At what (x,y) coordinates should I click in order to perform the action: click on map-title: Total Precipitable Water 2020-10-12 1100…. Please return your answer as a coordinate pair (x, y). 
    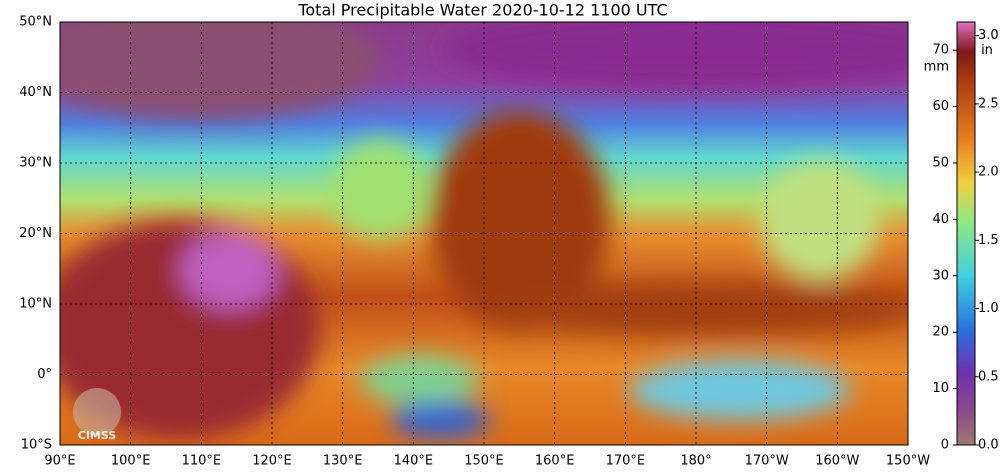
    Looking at the image, I should click on (482, 10).